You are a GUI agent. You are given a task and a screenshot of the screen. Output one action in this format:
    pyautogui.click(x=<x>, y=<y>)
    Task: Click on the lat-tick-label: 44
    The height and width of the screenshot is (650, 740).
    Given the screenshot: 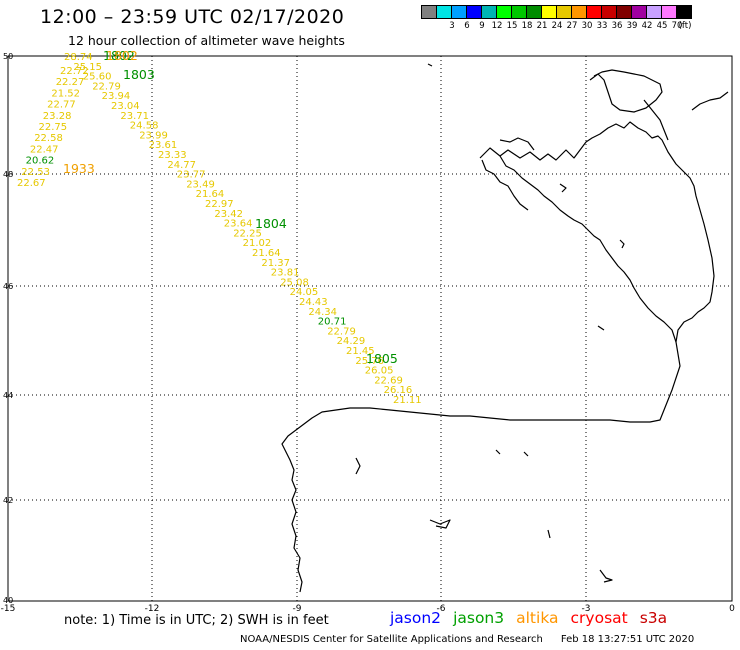 What is the action you would take?
    pyautogui.click(x=8, y=395)
    